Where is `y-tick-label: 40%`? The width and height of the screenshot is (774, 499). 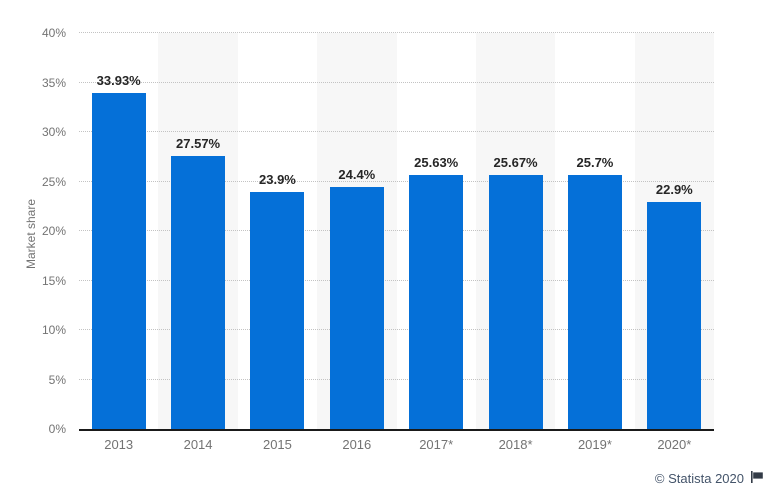
y-tick-label: 40% is located at coordinates (53, 33).